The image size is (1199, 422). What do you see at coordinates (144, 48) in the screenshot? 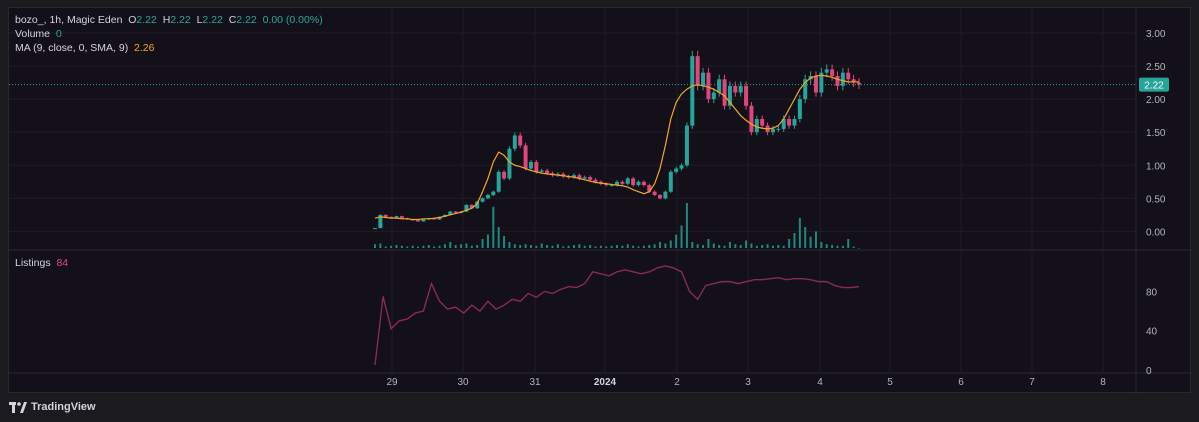
I see `ma-value: 2.26` at bounding box center [144, 48].